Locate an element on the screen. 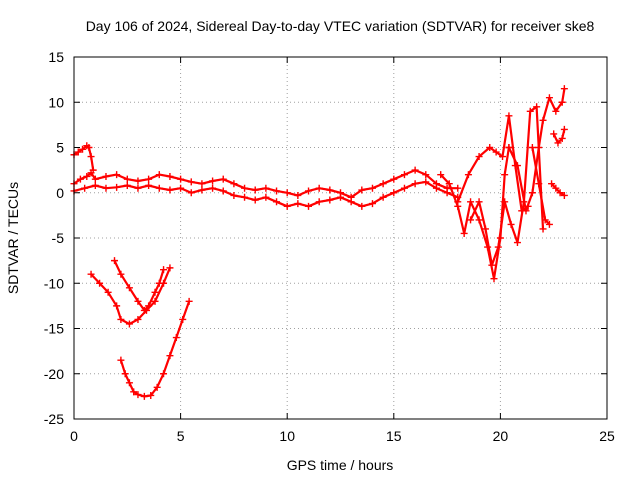 Image resolution: width=640 pixels, height=480 pixels. x-tick-label: 20 is located at coordinates (501, 436).